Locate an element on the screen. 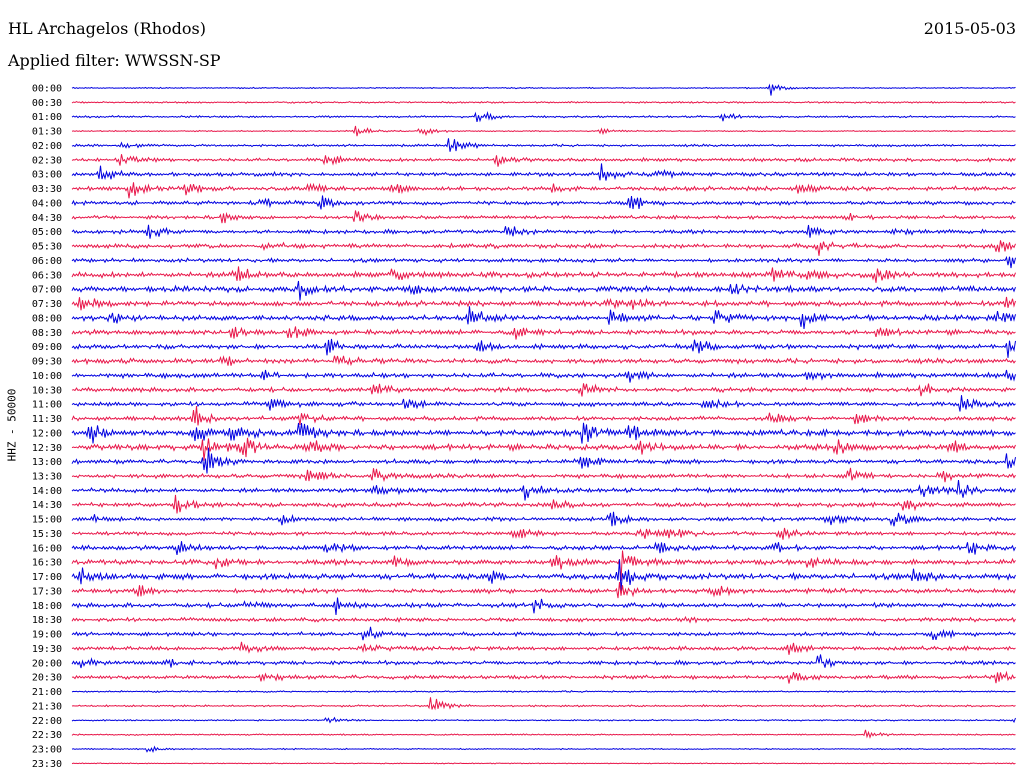 This screenshot has width=1024, height=780. row-label: 02:30 is located at coordinates (47, 160).